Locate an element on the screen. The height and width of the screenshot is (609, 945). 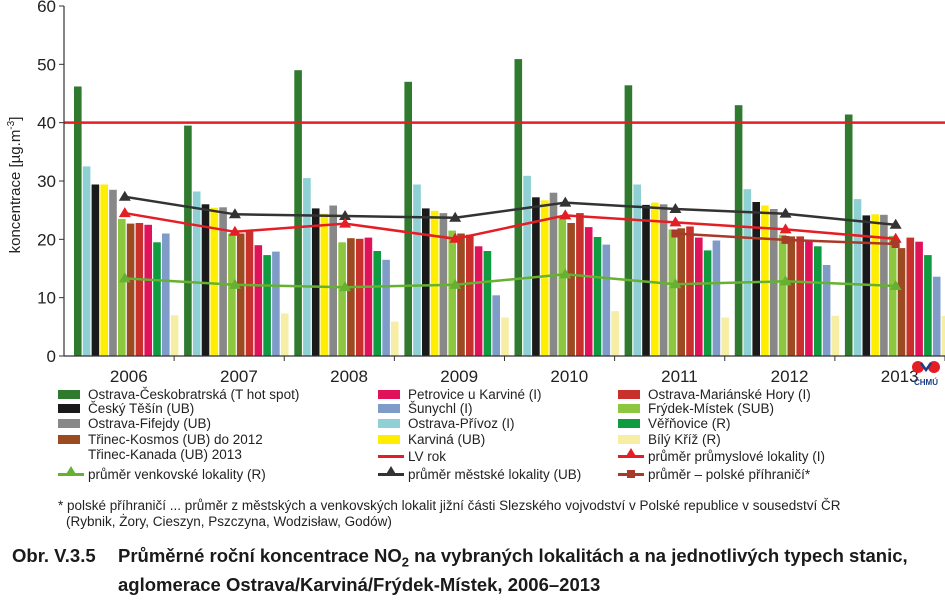
legend-label: Ostrava-Fifejdy (UB) is located at coordinates (150, 423).